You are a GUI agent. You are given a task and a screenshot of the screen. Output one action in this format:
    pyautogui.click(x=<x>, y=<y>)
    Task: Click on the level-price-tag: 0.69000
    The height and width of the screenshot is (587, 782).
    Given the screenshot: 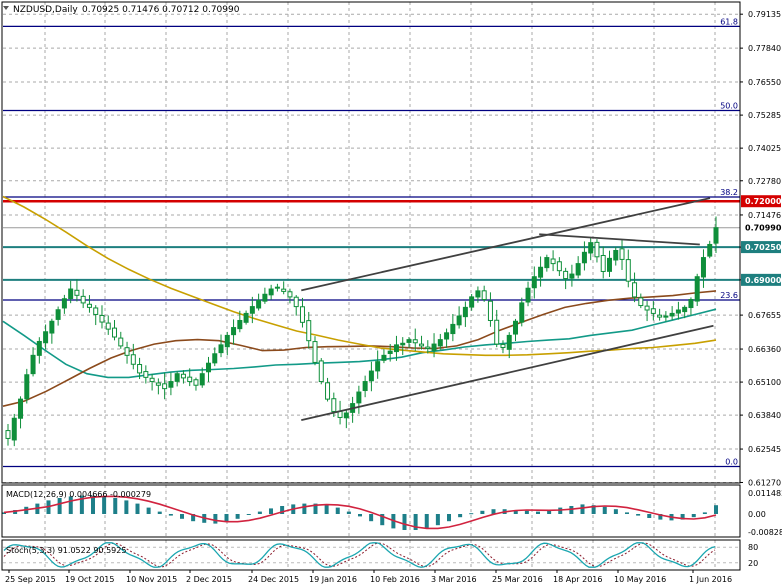 What is the action you would take?
    pyautogui.click(x=763, y=280)
    